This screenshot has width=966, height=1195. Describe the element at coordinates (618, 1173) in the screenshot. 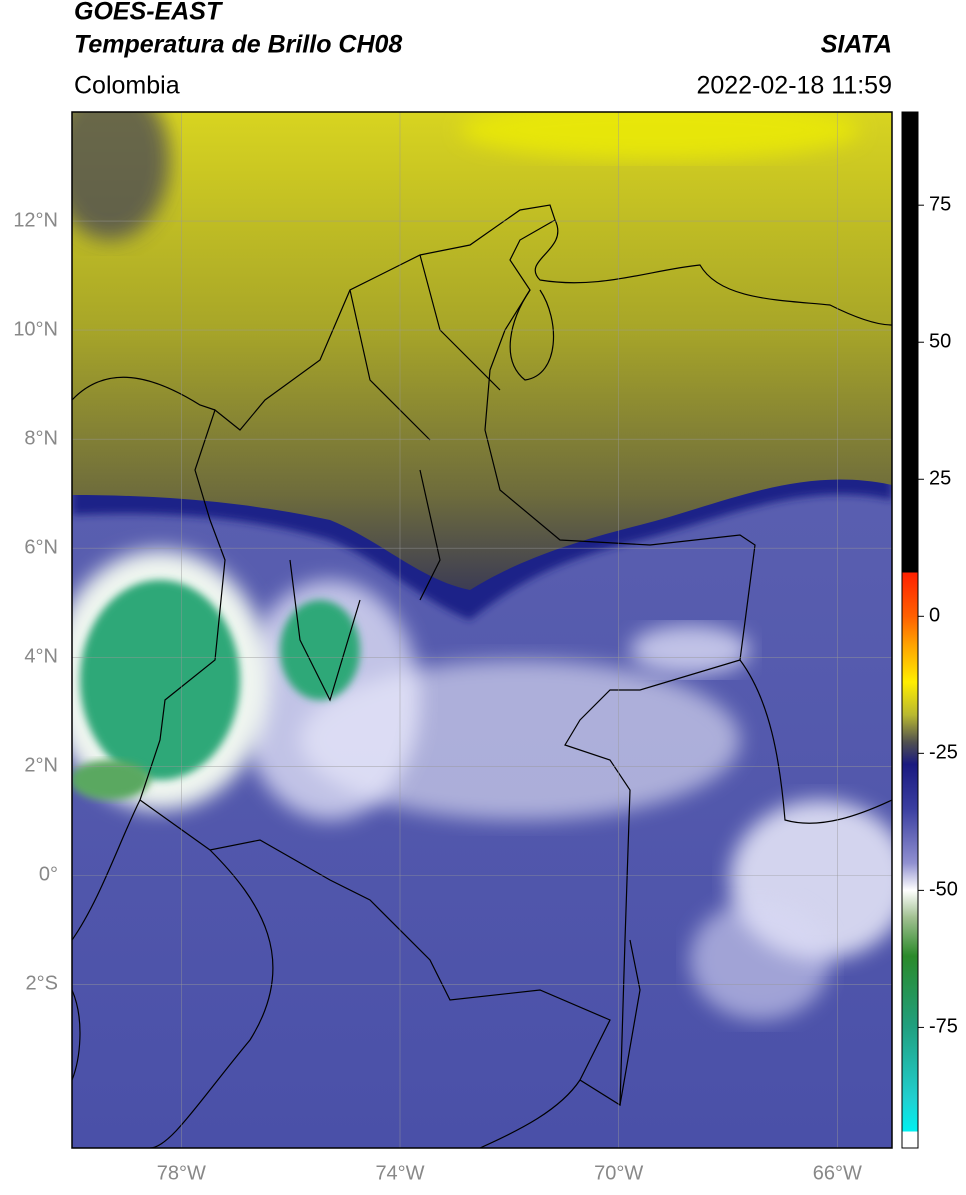

I see `x-tick-label: 70°W` at that location.